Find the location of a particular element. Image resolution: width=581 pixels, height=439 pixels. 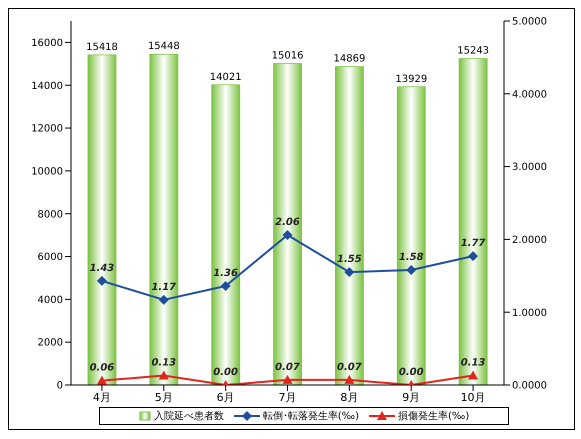

data-label: 13929 is located at coordinates (411, 79).